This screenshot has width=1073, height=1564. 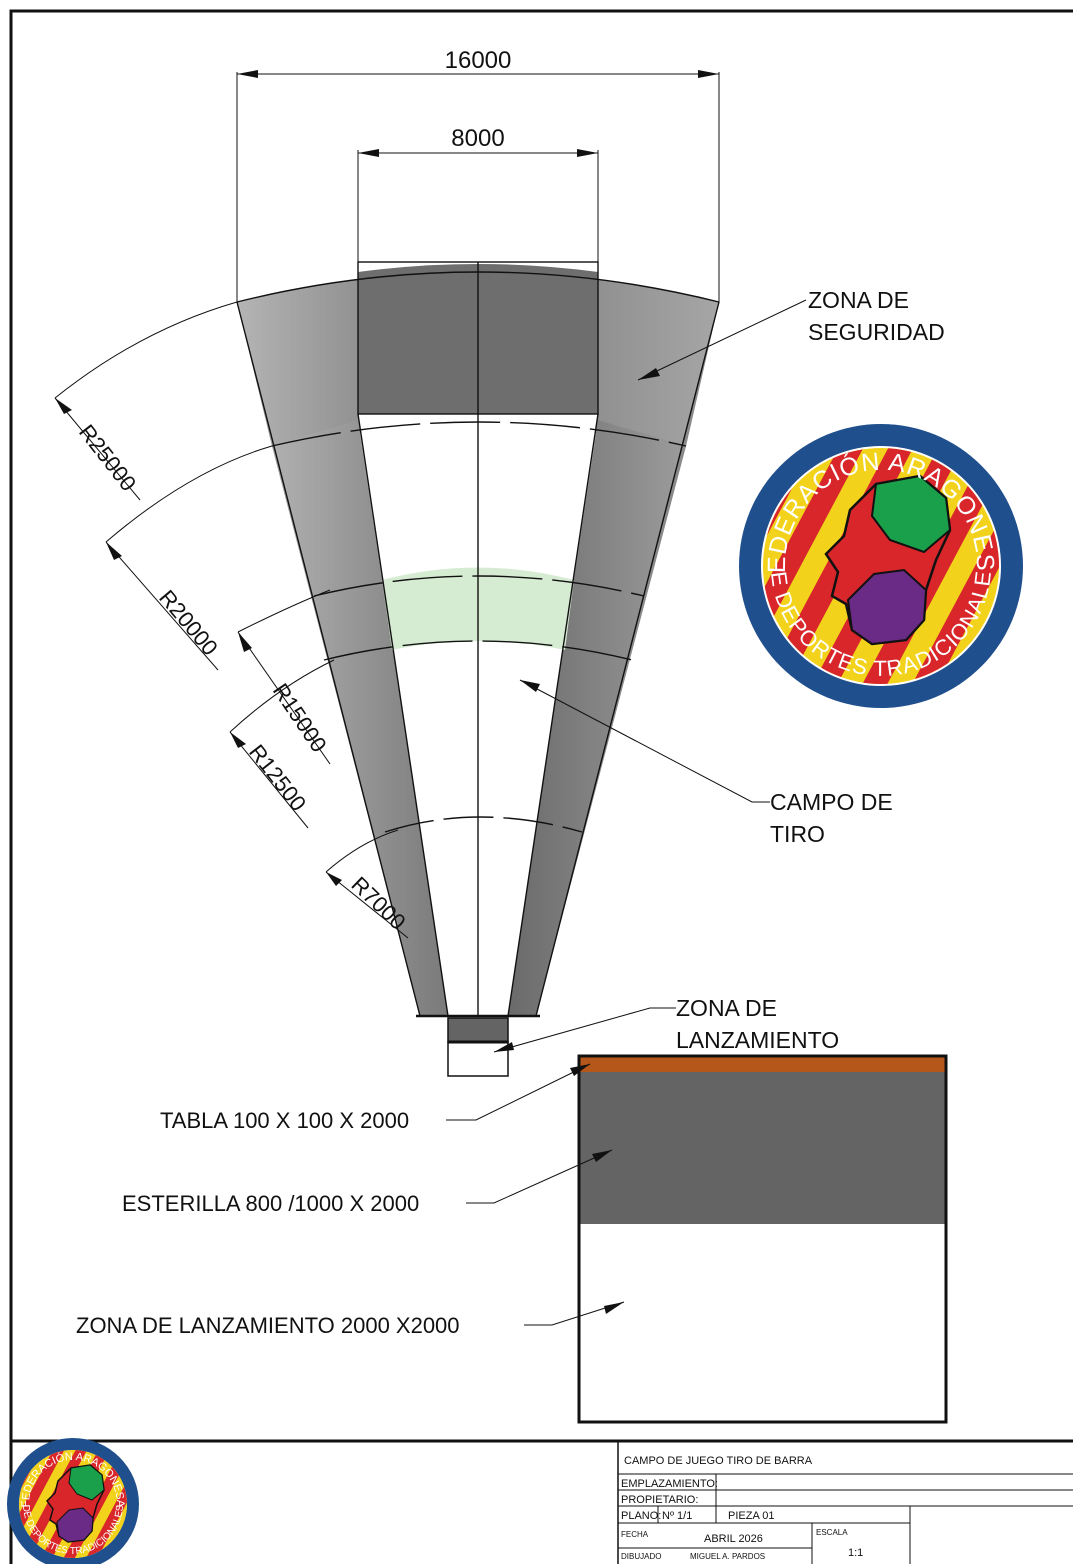 I want to click on fecha-value: ABRIL 2026, so click(x=733, y=1539).